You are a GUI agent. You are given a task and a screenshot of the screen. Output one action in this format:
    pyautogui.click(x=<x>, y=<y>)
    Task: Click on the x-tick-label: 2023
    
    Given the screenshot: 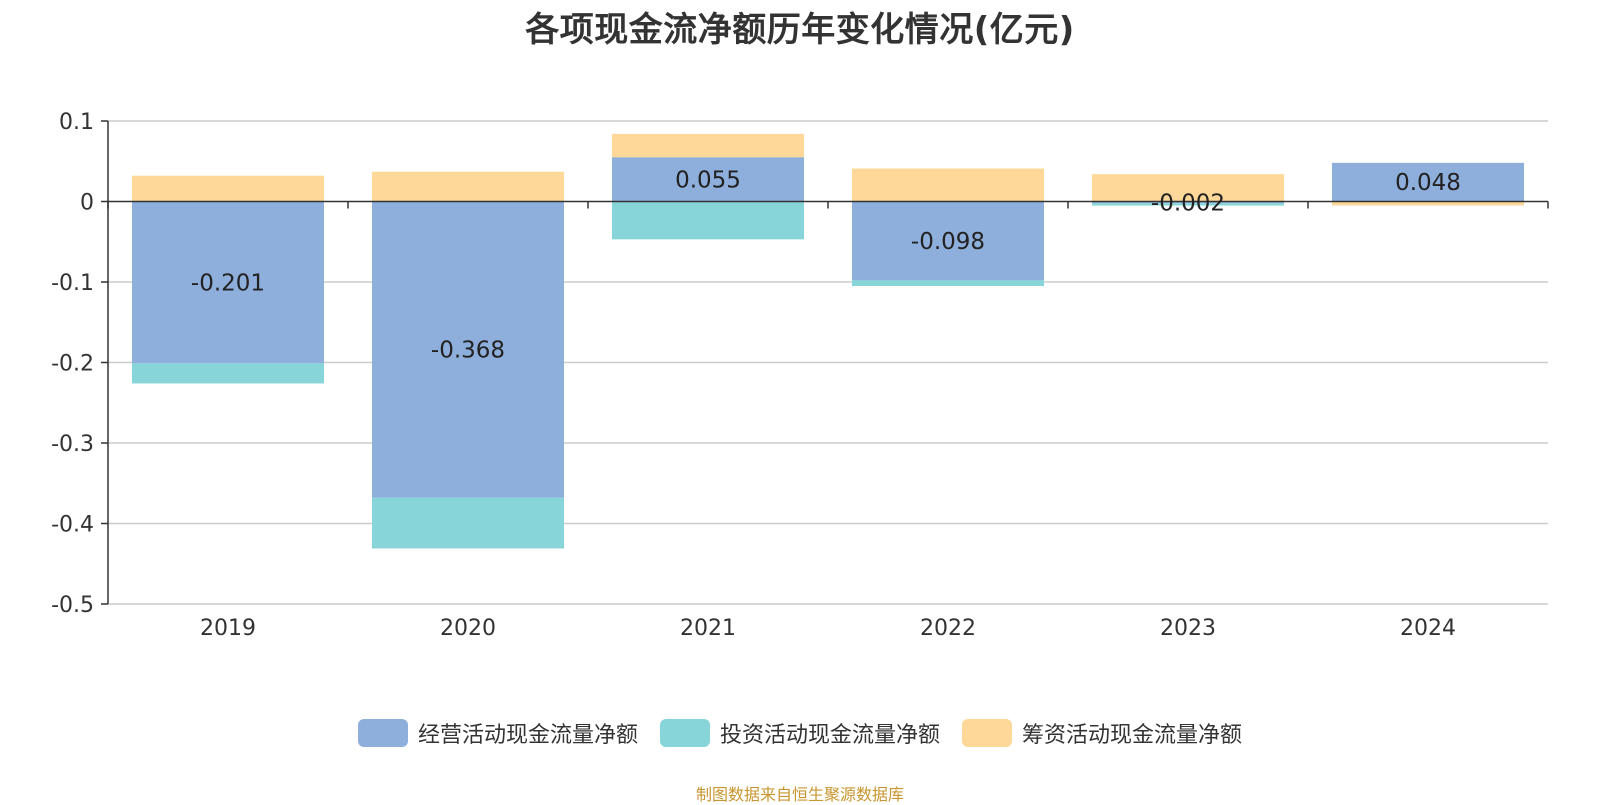 What is the action you would take?
    pyautogui.click(x=1188, y=628)
    